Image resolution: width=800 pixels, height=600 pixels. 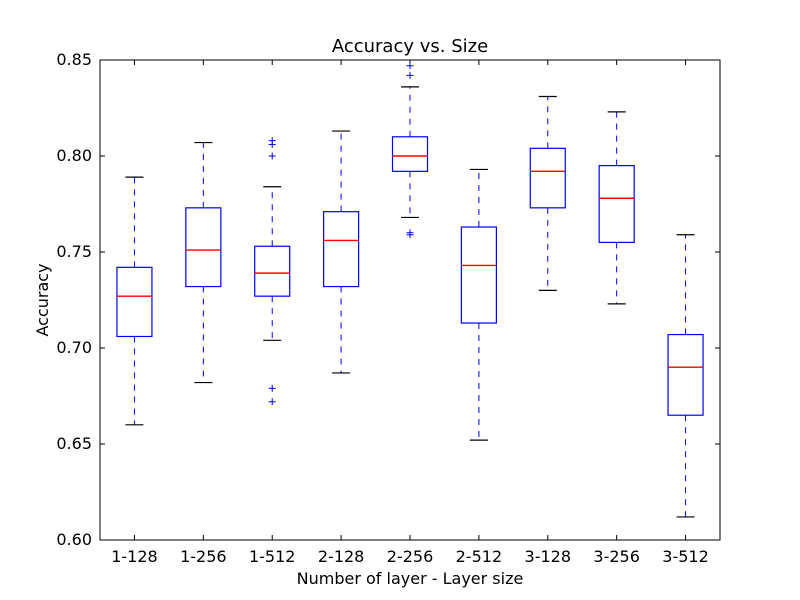 I want to click on x-tick-label: 1-512, so click(x=272, y=556).